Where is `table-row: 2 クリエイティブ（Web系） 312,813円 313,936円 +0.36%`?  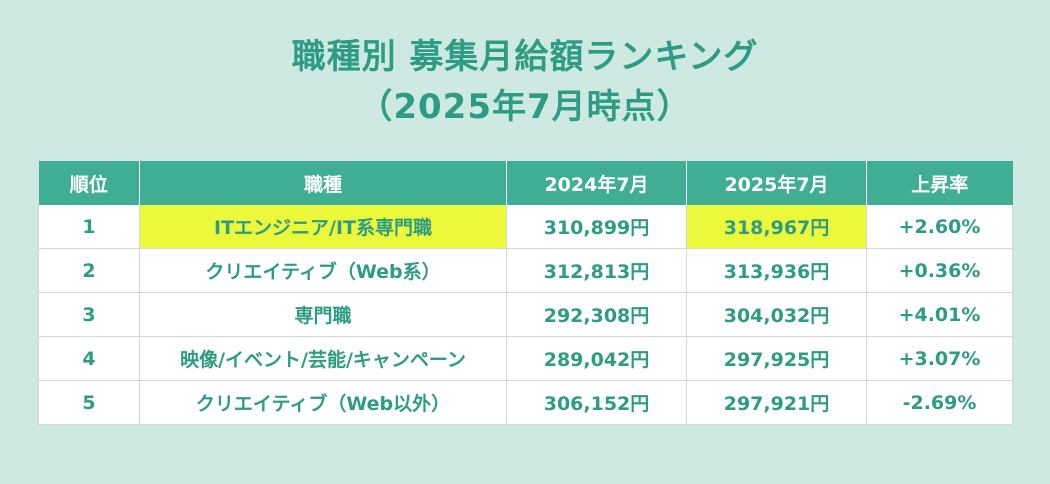 table-row: 2 クリエイティブ（Web系） 312,813円 313,936円 +0.36% is located at coordinates (525, 270).